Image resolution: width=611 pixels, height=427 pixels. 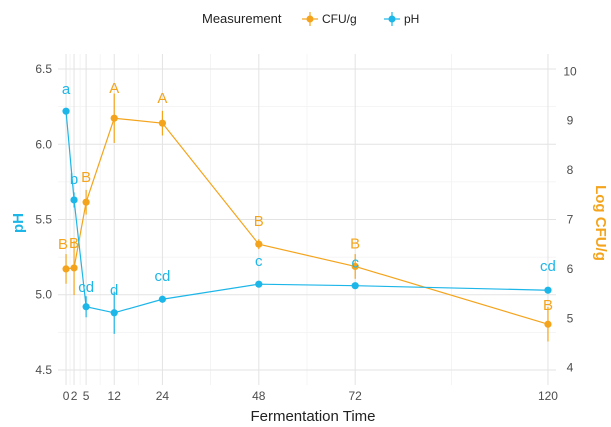 I want to click on y-axis-left-ticks: 4.5 5.0 5.5 6.0 6.5, so click(x=43, y=219).